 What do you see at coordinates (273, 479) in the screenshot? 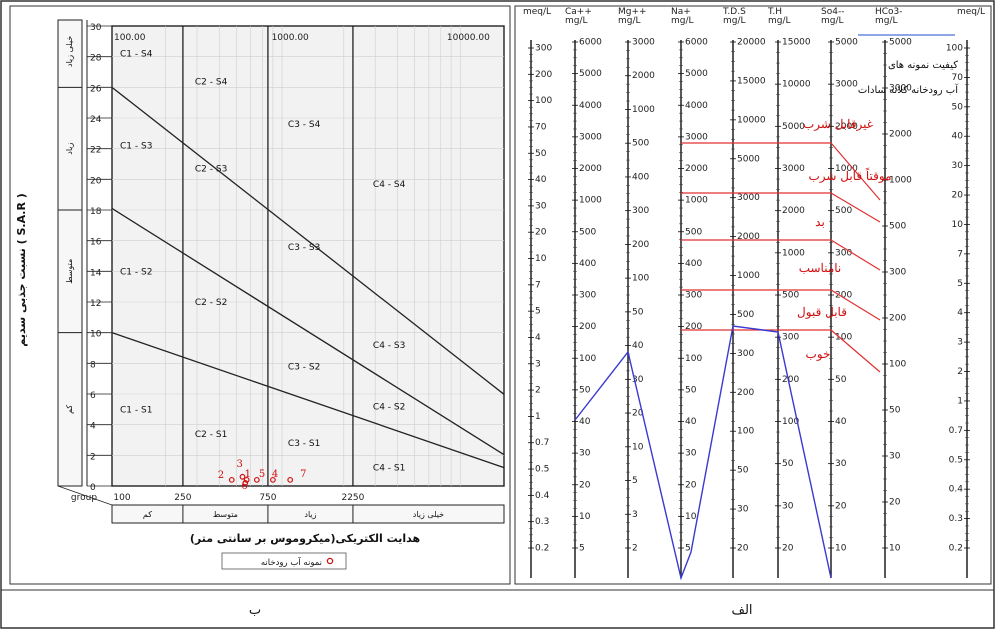
I see `wilcox-sample-point` at bounding box center [273, 479].